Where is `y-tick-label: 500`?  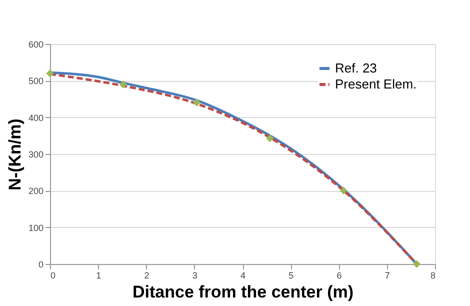 y-tick-label: 500 is located at coordinates (36, 81).